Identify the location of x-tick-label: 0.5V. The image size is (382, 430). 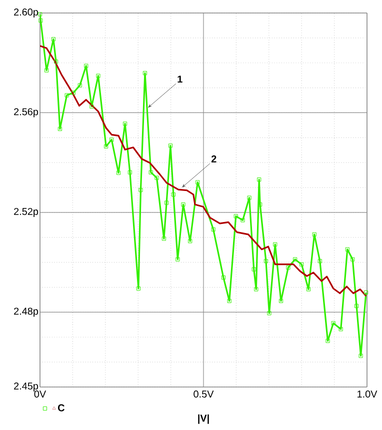
(204, 394).